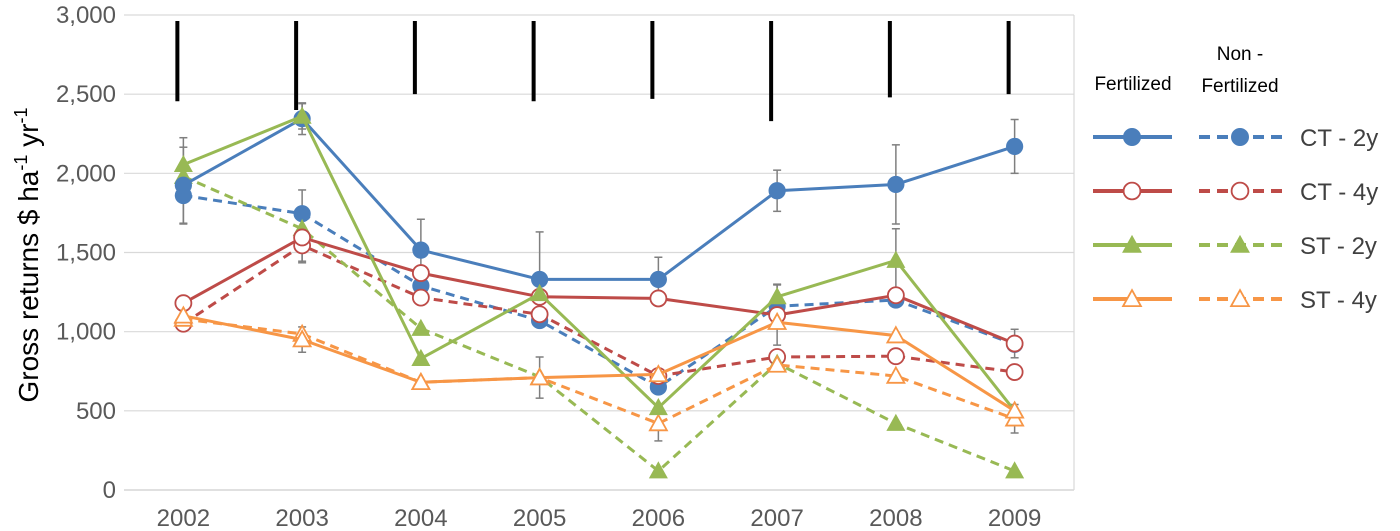  Describe the element at coordinates (896, 422) in the screenshot. I see `data-point-st2-nf-2008` at that location.